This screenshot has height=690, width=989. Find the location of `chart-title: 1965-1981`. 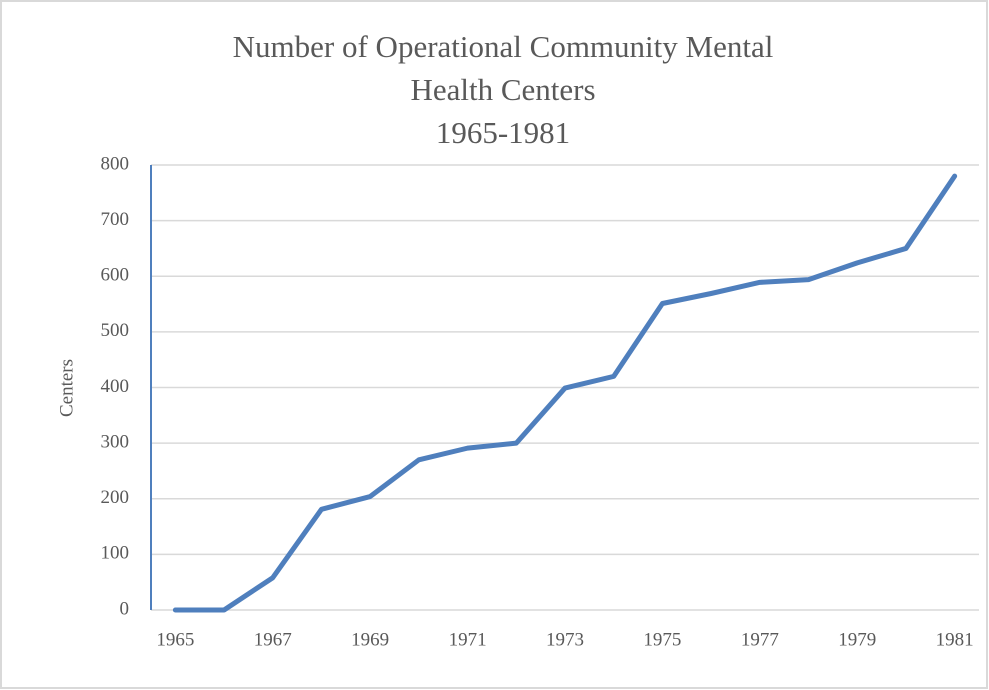

chart-title: 1965-1981 is located at coordinates (503, 132).